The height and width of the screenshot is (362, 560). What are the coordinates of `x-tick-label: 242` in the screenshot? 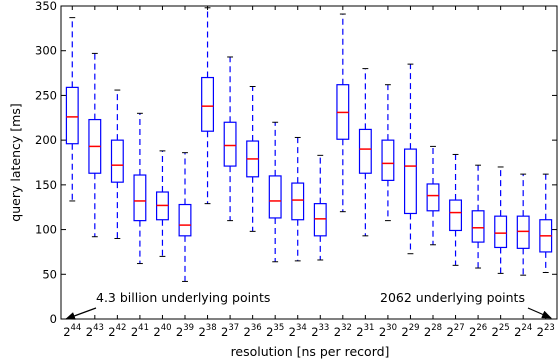 It's located at (117, 331).